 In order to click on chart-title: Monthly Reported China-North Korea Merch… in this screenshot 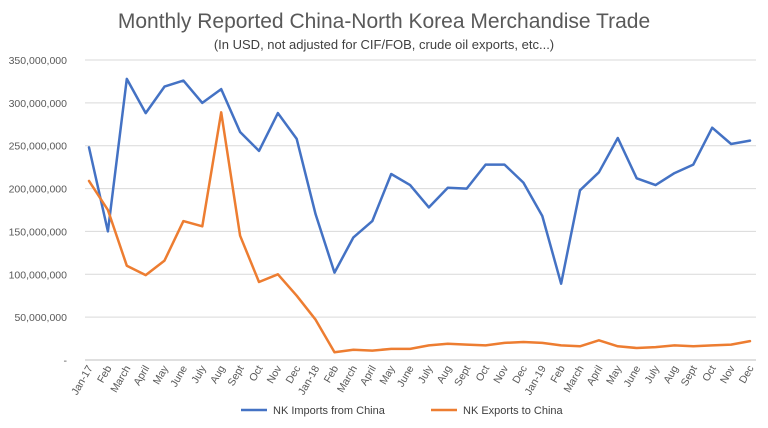, I will do `click(384, 21)`.